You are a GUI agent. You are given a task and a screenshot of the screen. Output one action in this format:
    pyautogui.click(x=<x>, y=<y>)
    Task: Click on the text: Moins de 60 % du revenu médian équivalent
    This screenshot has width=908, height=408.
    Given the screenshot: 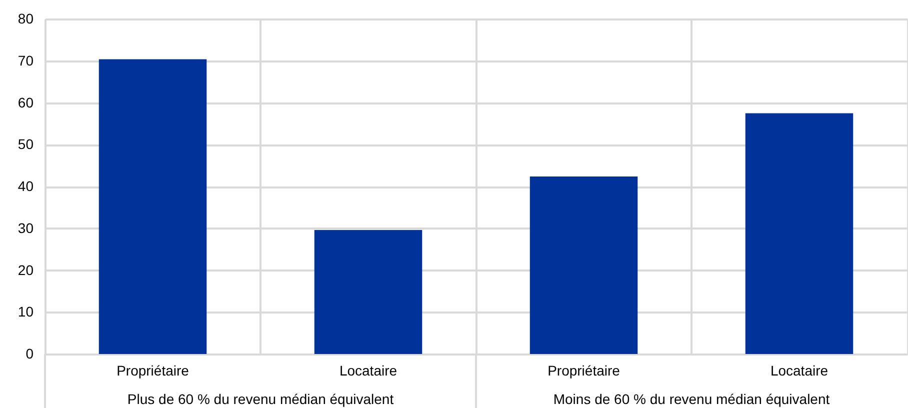 What is the action you would take?
    pyautogui.click(x=691, y=399)
    